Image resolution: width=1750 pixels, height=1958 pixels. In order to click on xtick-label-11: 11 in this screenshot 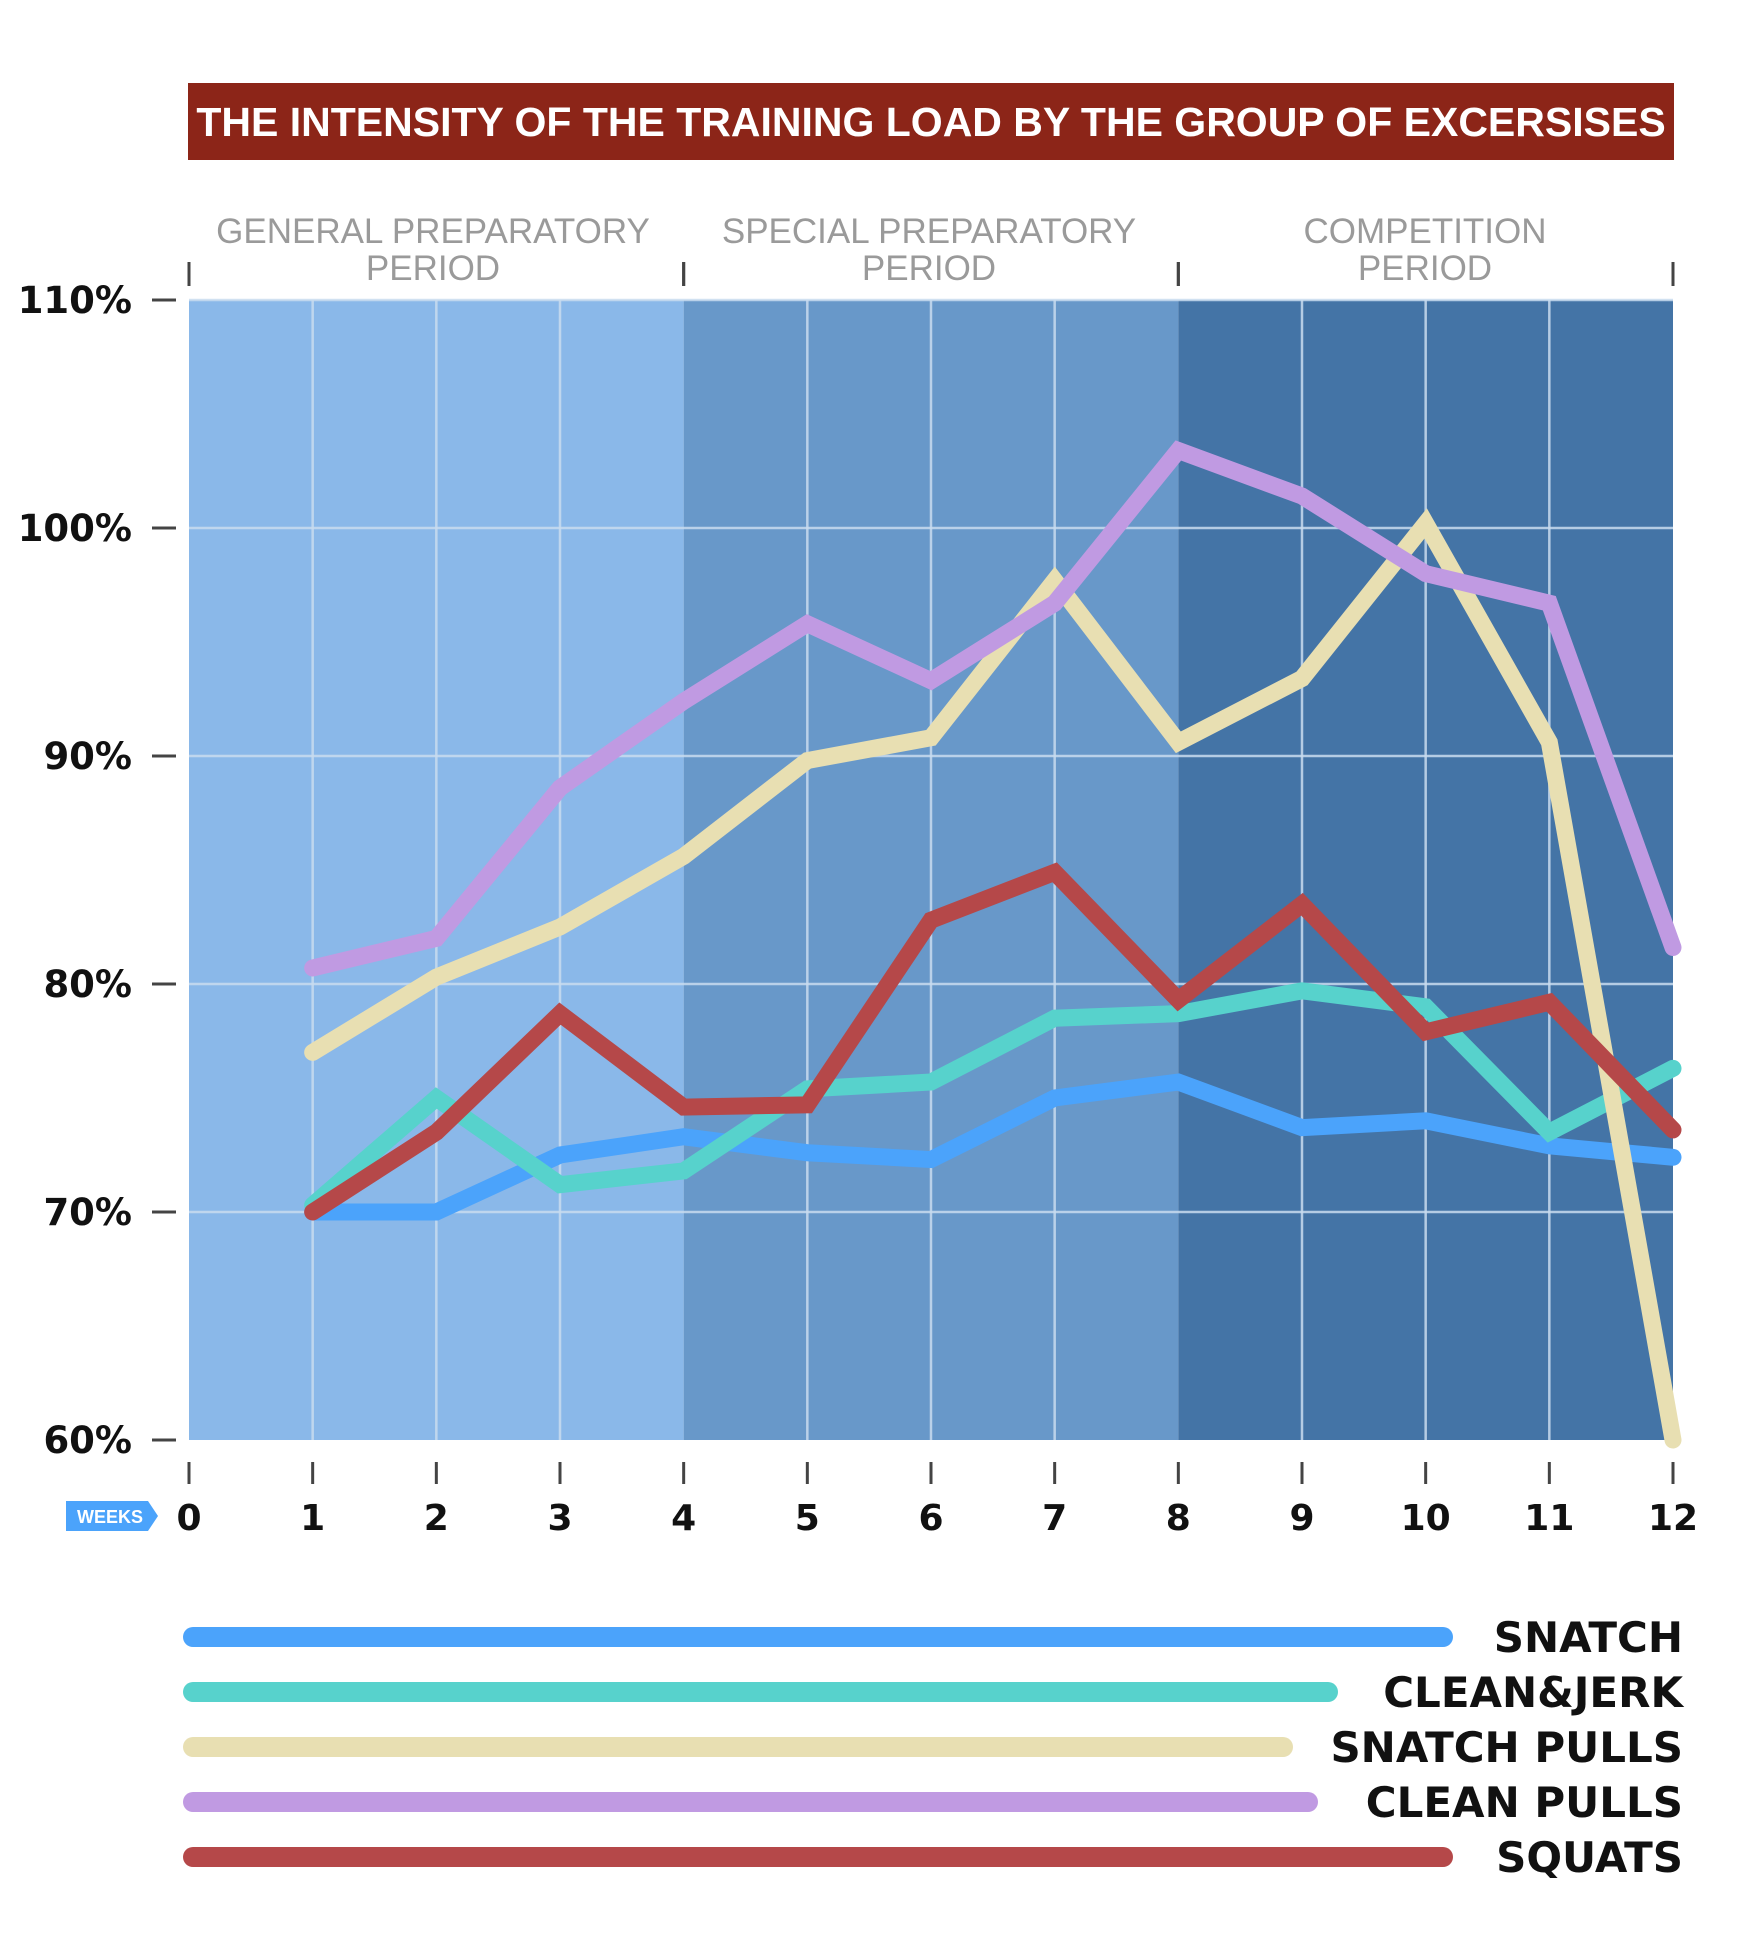, I will do `click(1549, 1518)`.